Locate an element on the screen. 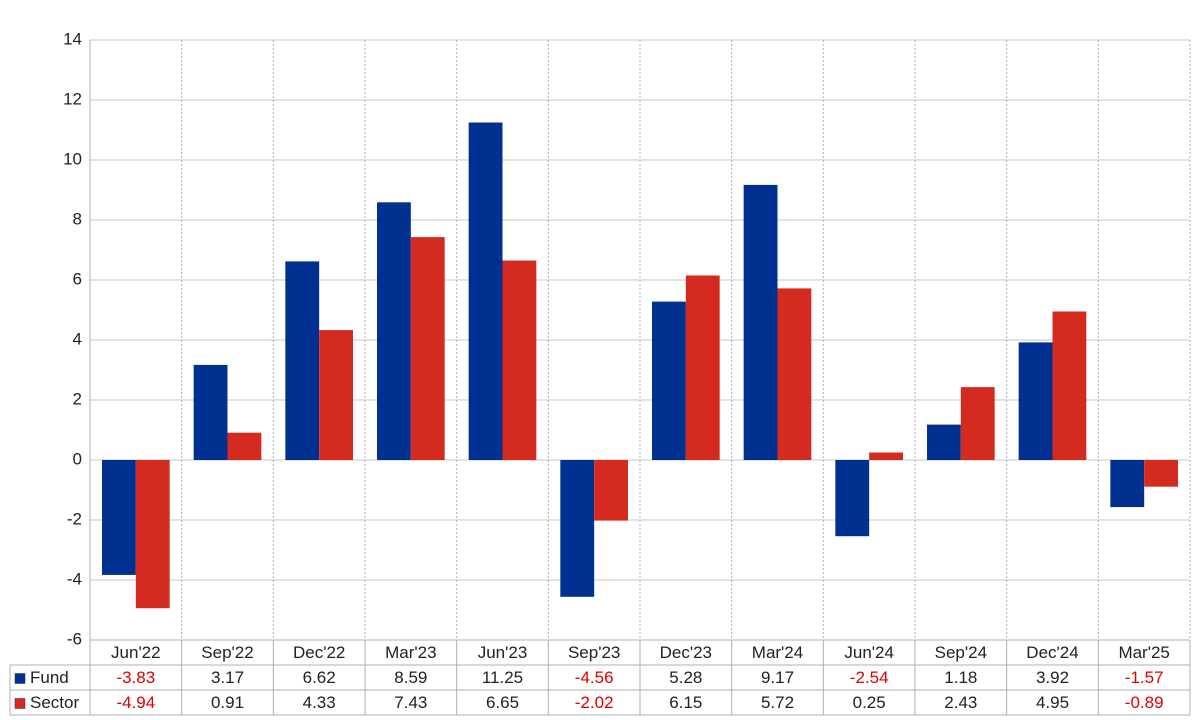 The width and height of the screenshot is (1200, 720). legend-label: Fund is located at coordinates (49, 677).